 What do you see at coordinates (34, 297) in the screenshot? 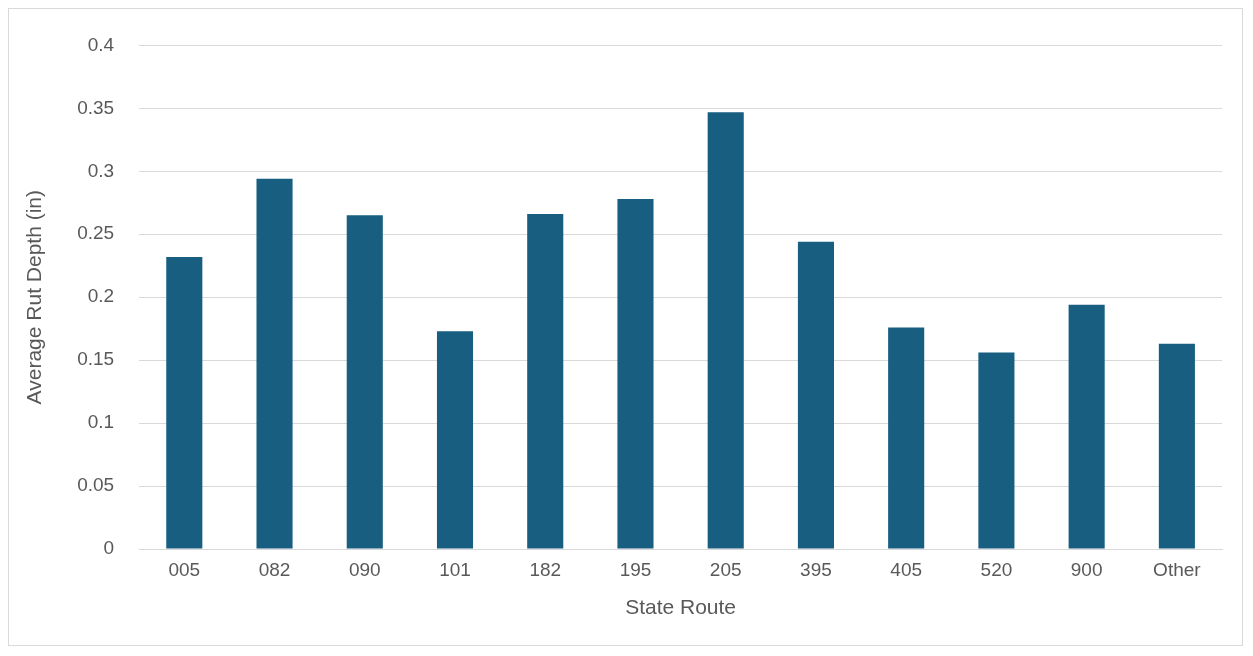
I see `y-axis-title: Average Rut Depth (in)` at bounding box center [34, 297].